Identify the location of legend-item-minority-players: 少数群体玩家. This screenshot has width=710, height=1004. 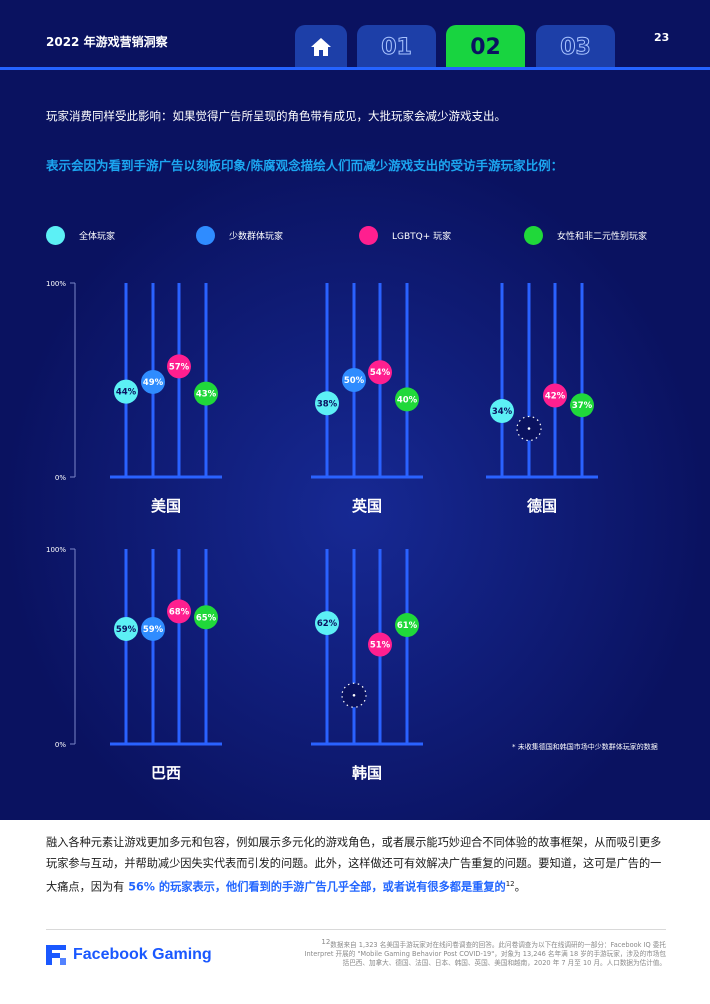
(239, 235).